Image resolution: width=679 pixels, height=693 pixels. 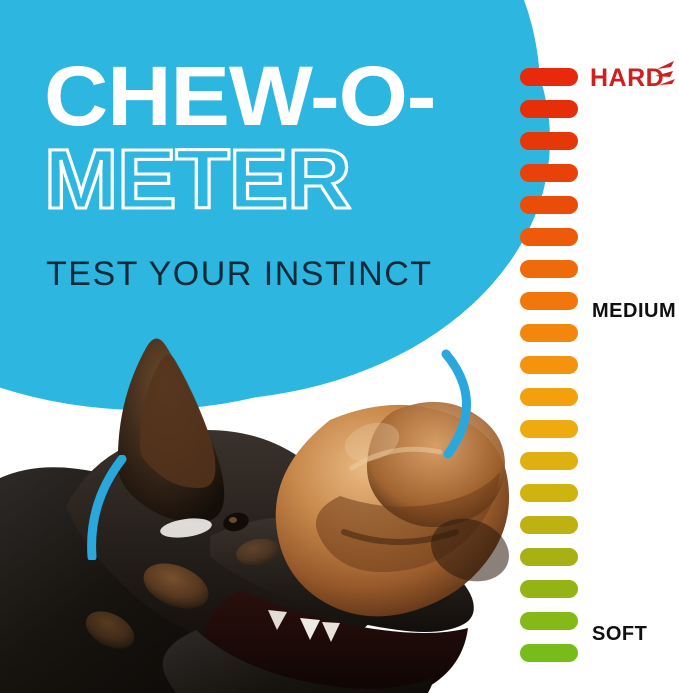 What do you see at coordinates (197, 179) in the screenshot?
I see `headline-line-2: METER` at bounding box center [197, 179].